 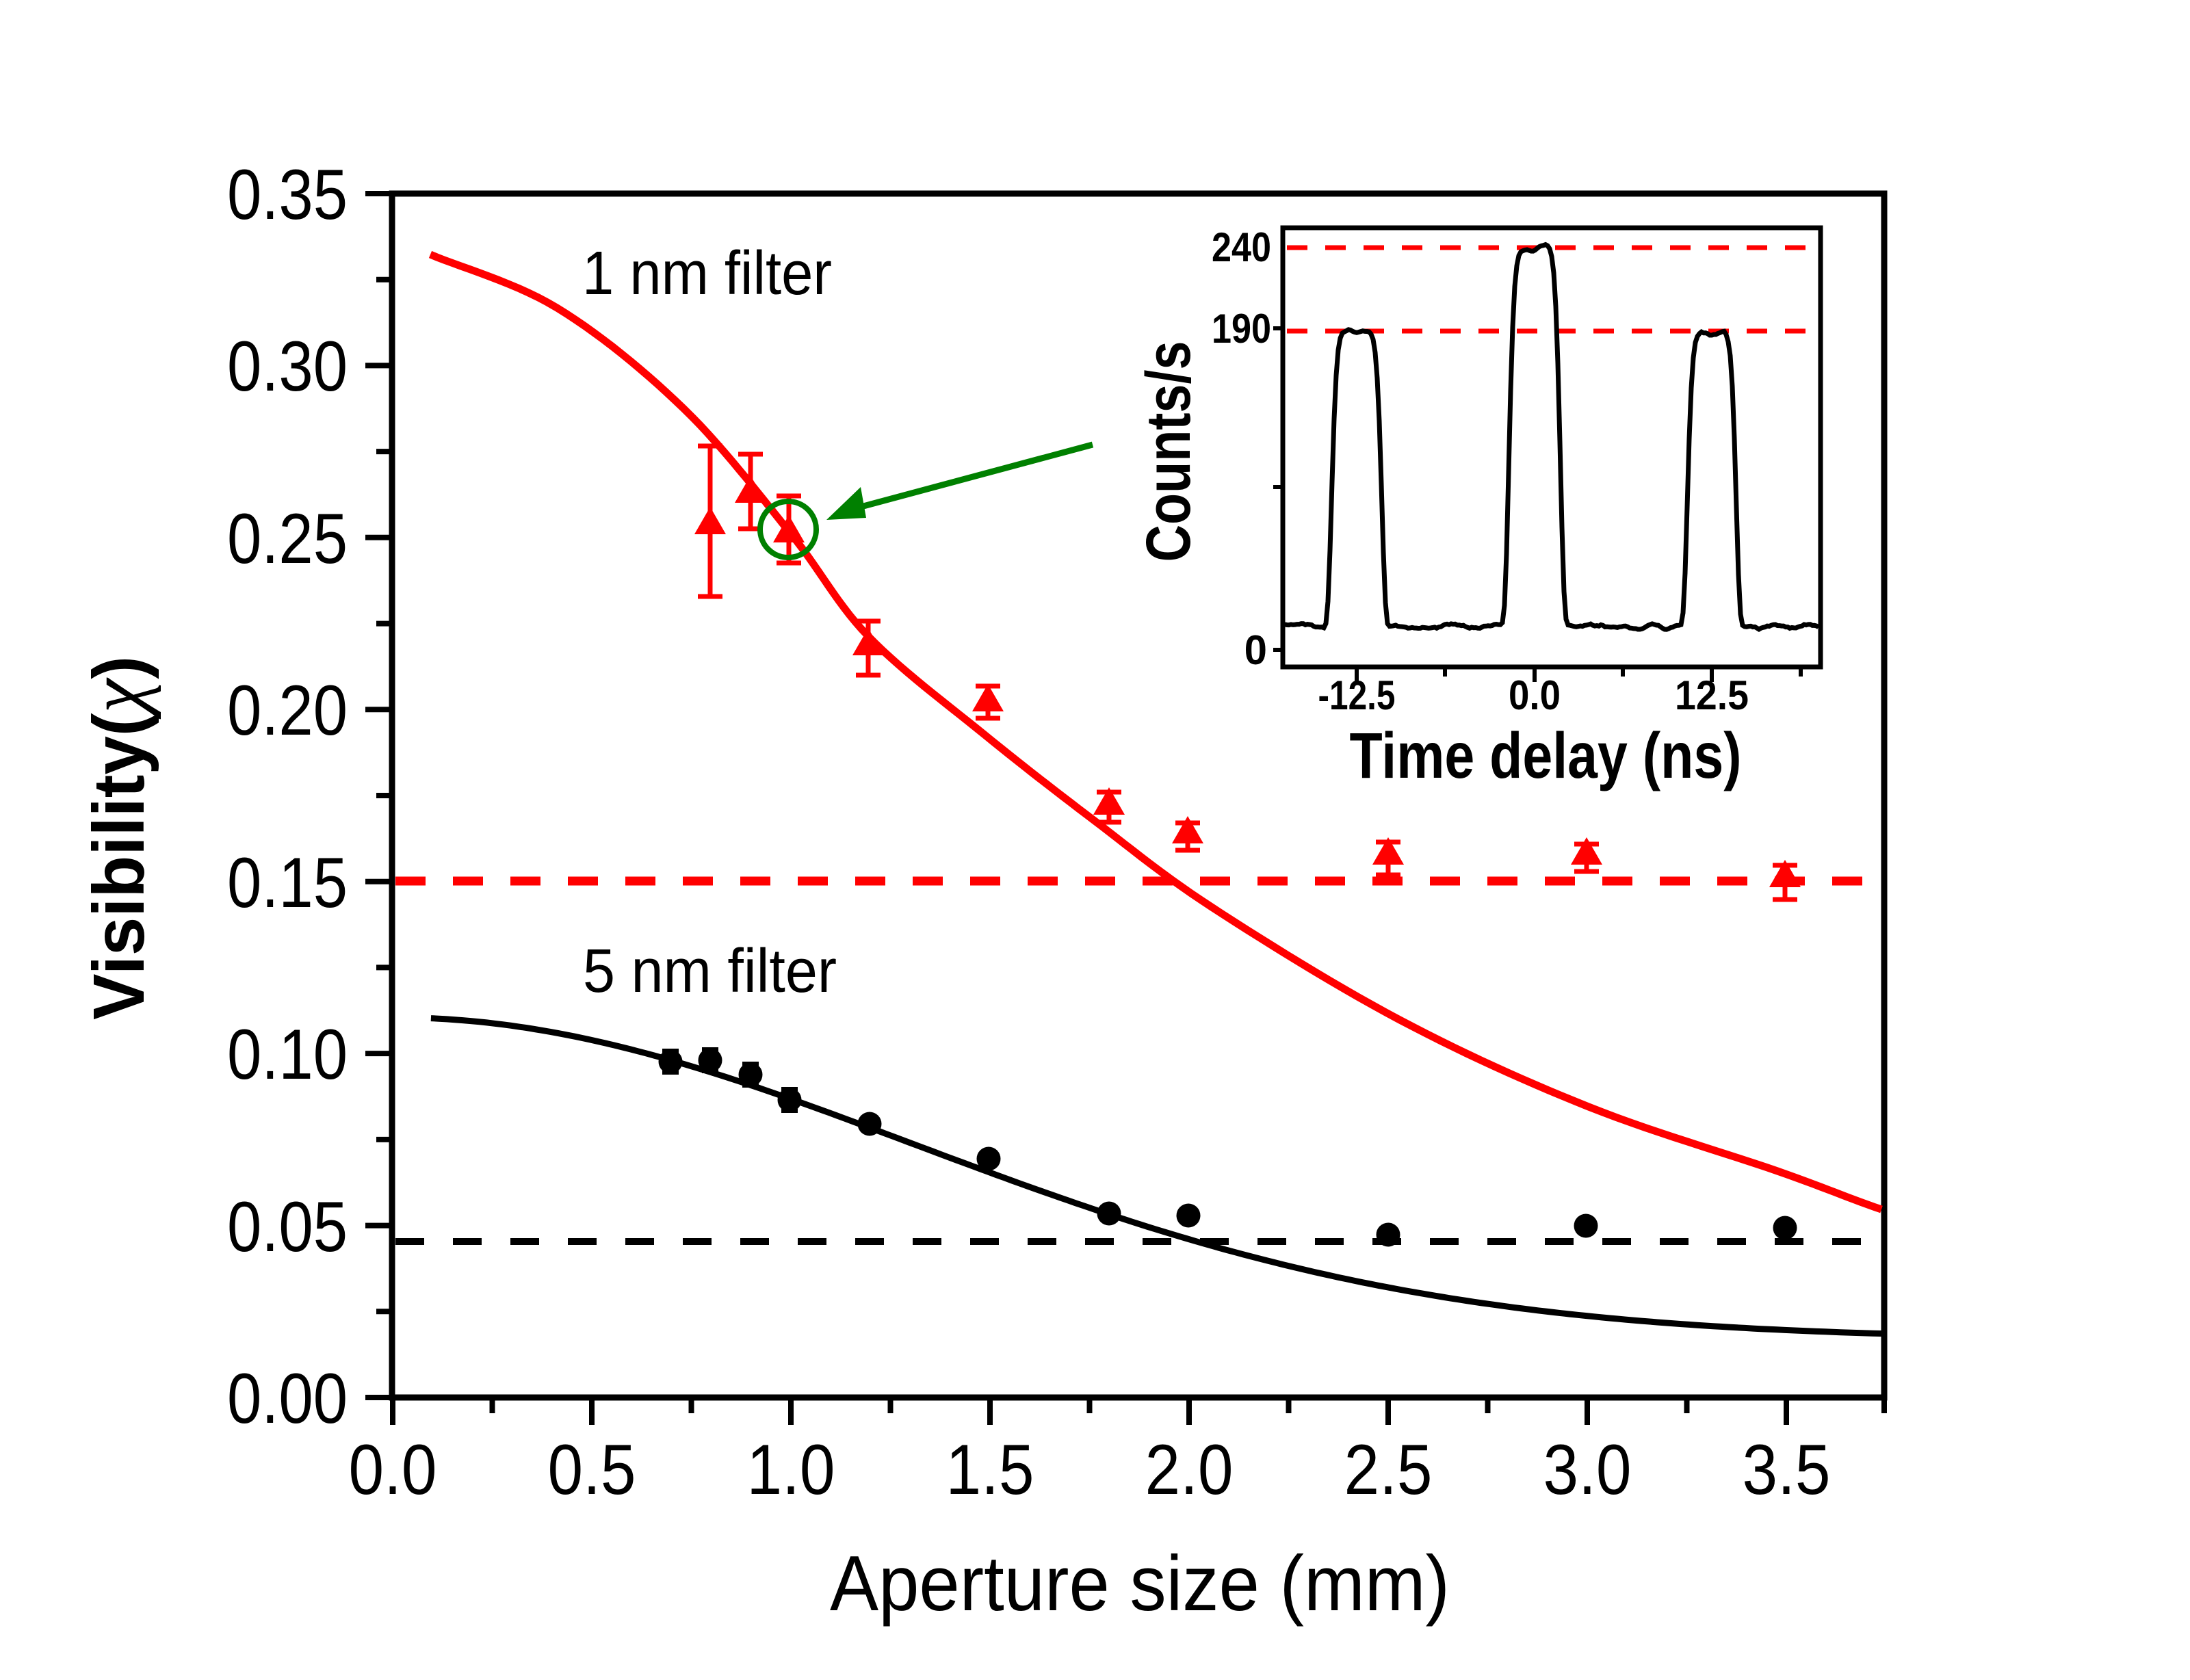 I want to click on svg-text: 0.25, so click(x=287, y=539).